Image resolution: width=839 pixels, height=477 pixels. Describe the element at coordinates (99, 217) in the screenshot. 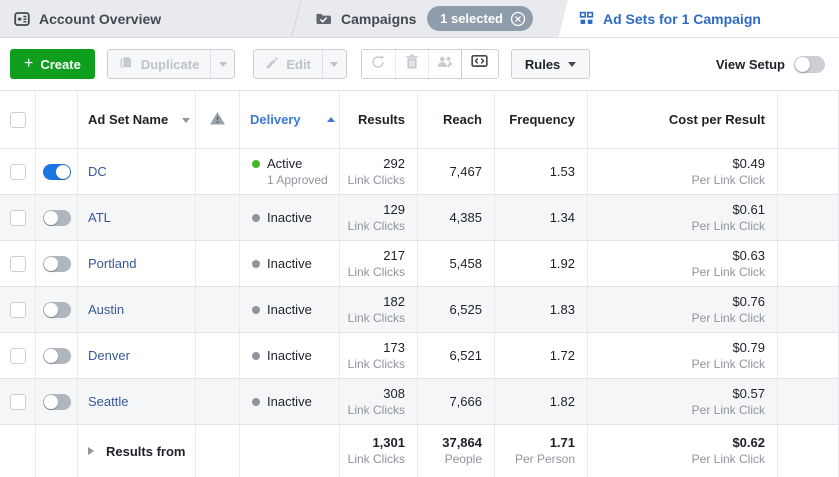

I see `adset-name-link: ATL` at that location.